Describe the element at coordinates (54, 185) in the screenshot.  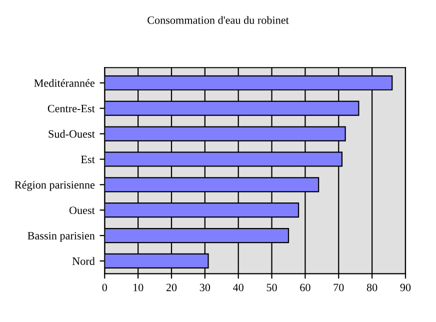
I see `y-tick-label: Région parisienne` at that location.